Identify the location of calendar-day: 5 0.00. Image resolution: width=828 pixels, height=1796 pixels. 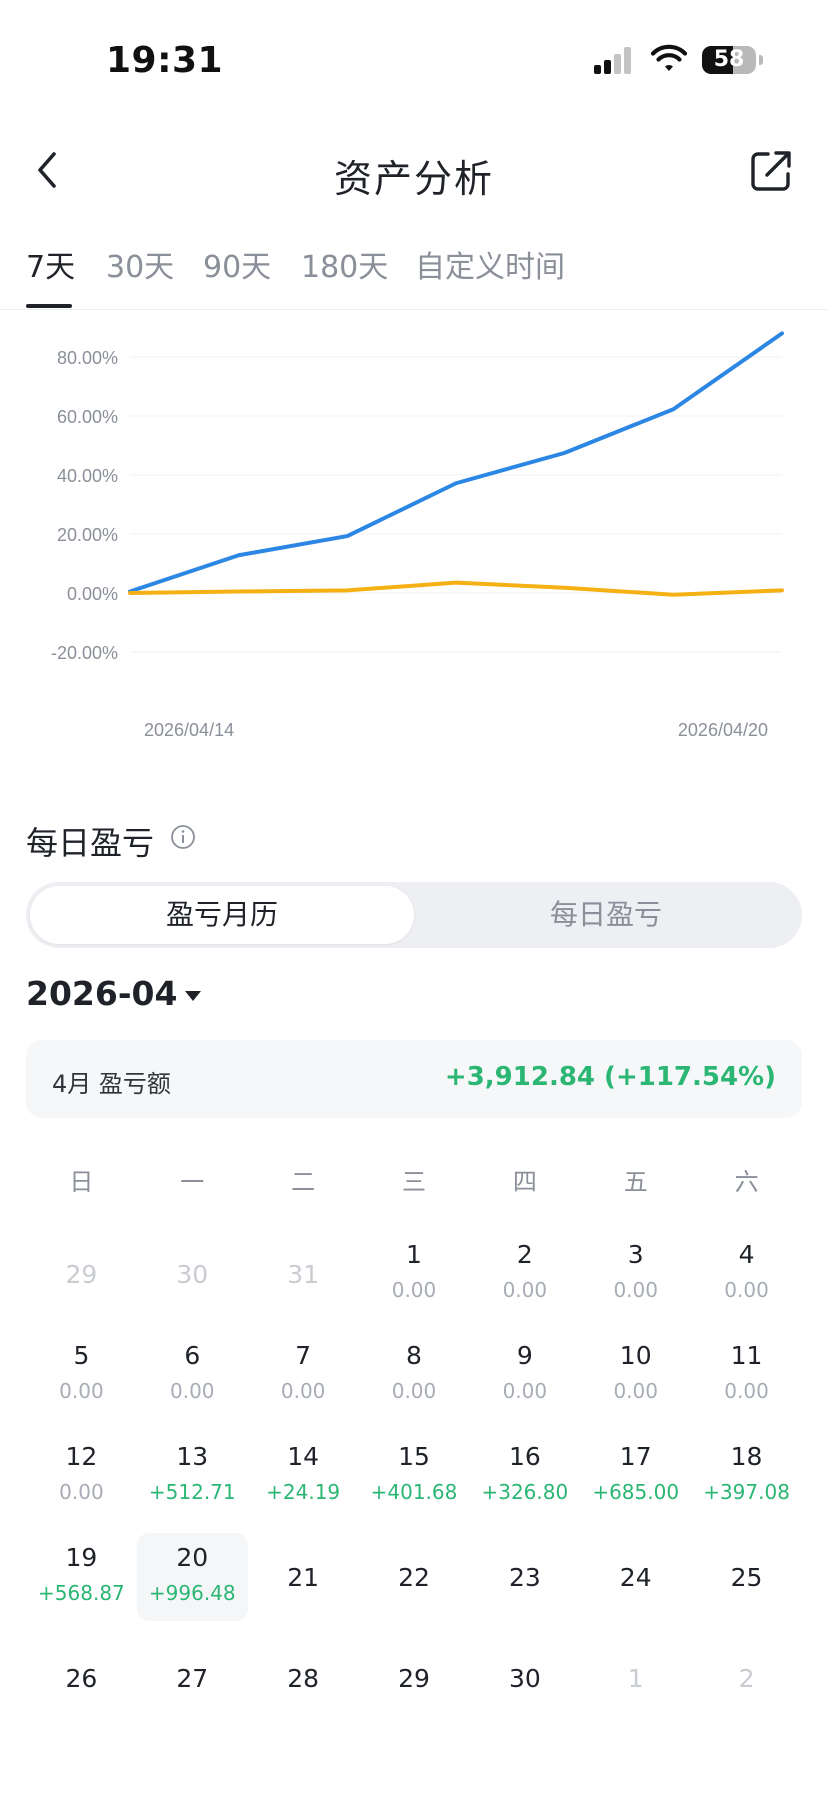
(81, 1375).